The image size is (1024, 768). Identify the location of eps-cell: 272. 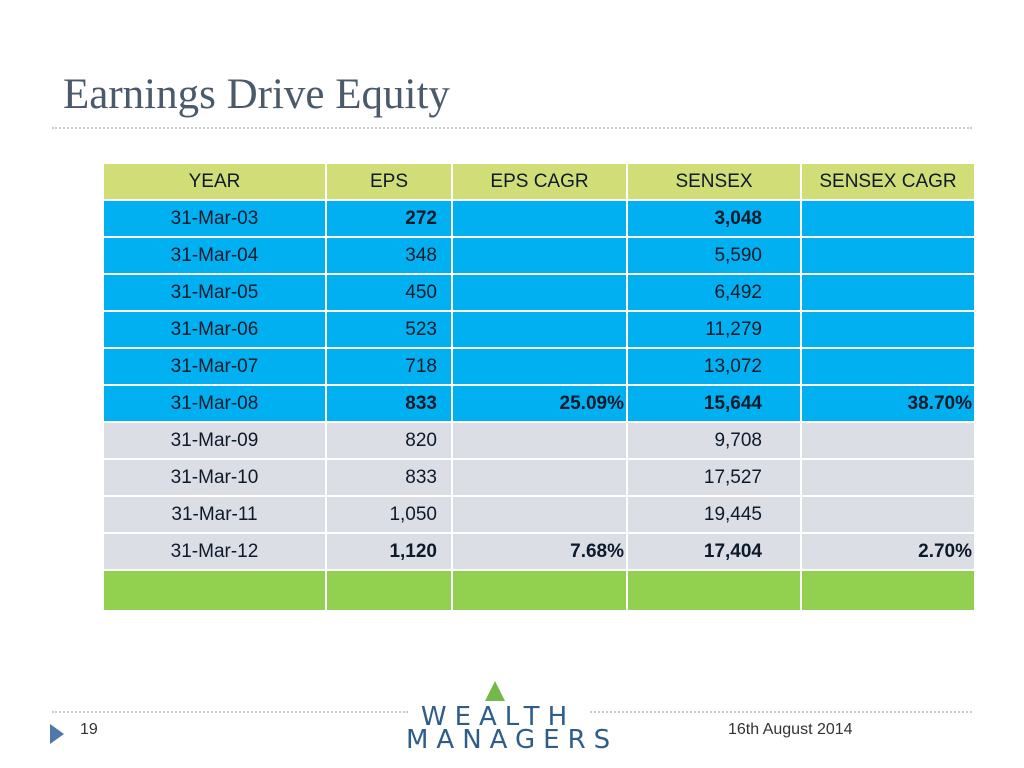
(389, 218).